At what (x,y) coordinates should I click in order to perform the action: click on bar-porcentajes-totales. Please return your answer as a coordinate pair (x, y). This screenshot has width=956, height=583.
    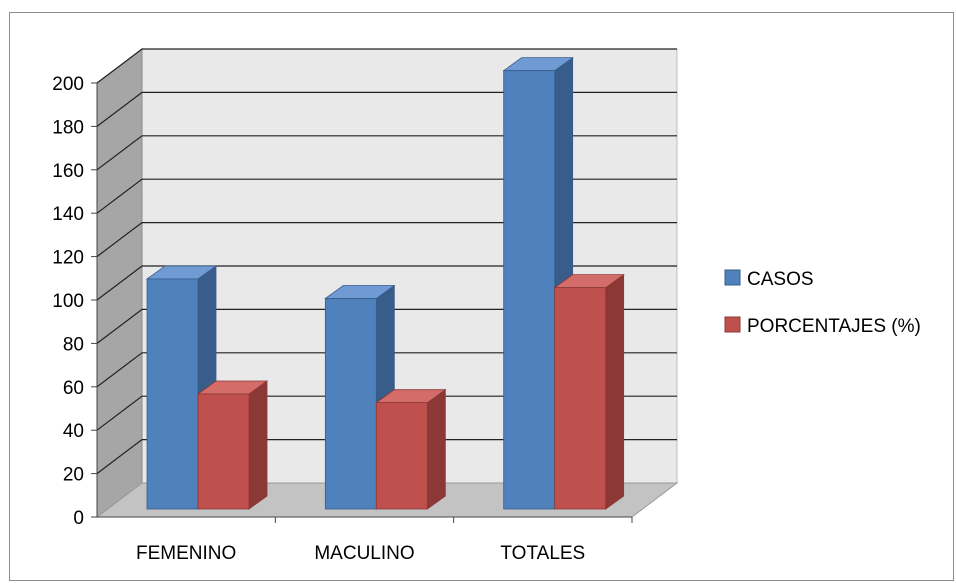
    Looking at the image, I should click on (589, 391).